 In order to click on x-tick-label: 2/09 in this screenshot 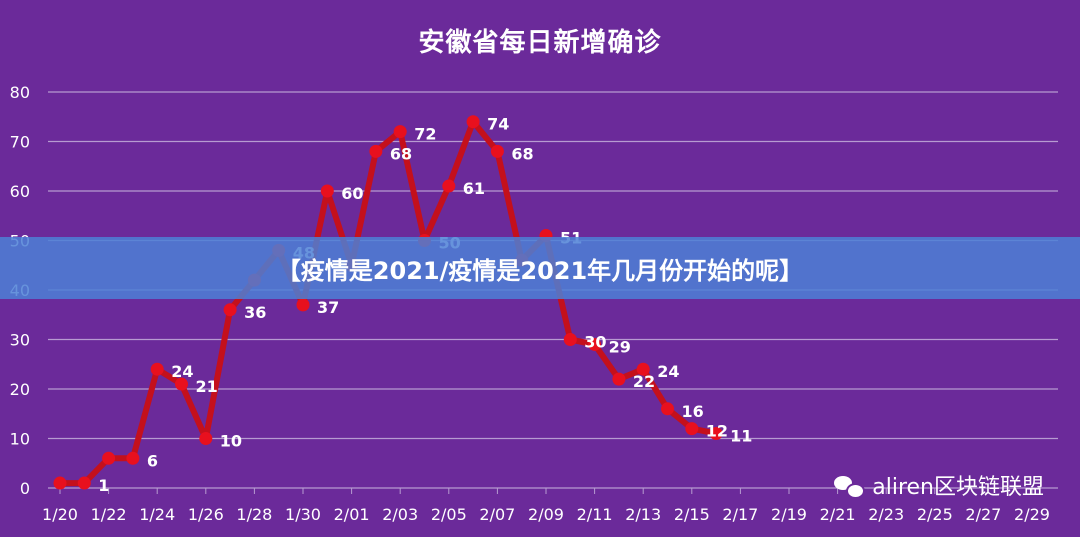, I will do `click(546, 514)`.